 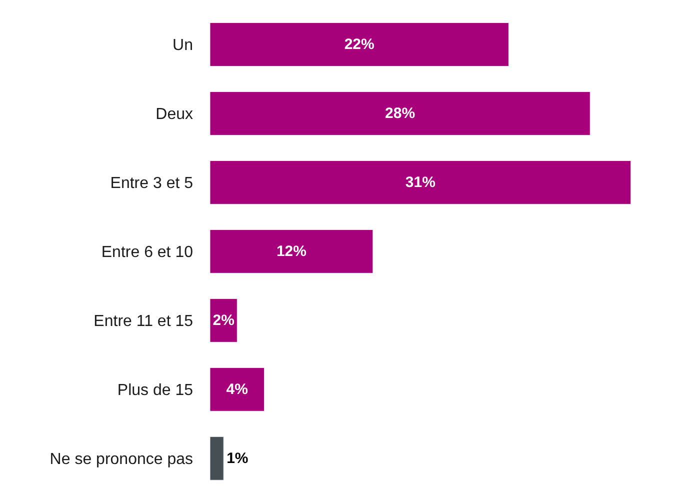 I want to click on data-label: 1%, so click(x=237, y=458).